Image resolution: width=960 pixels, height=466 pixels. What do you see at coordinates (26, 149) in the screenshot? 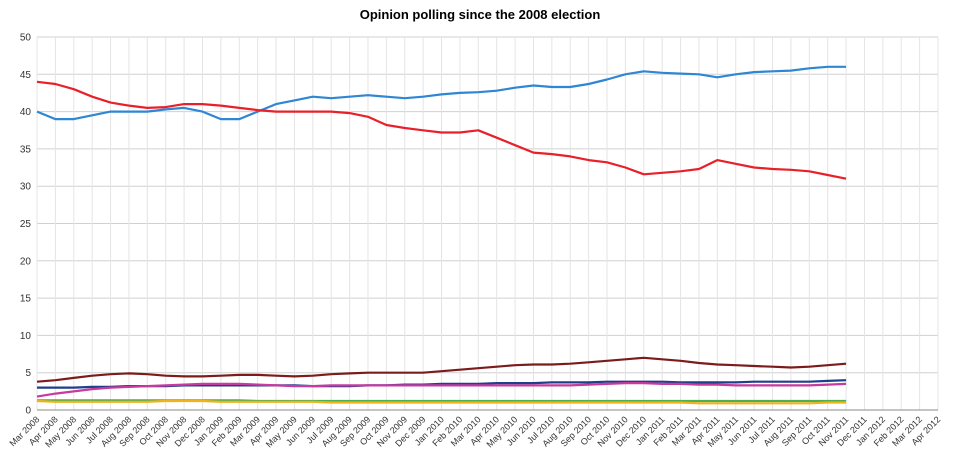
I see `y-tick-label: 35` at bounding box center [26, 149].